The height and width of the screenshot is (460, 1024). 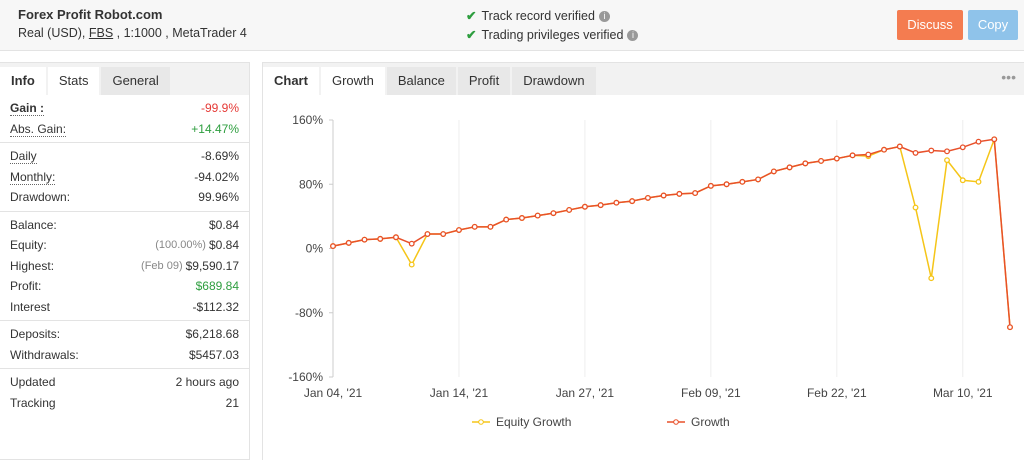 What do you see at coordinates (710, 422) in the screenshot?
I see `legend-label: Growth` at bounding box center [710, 422].